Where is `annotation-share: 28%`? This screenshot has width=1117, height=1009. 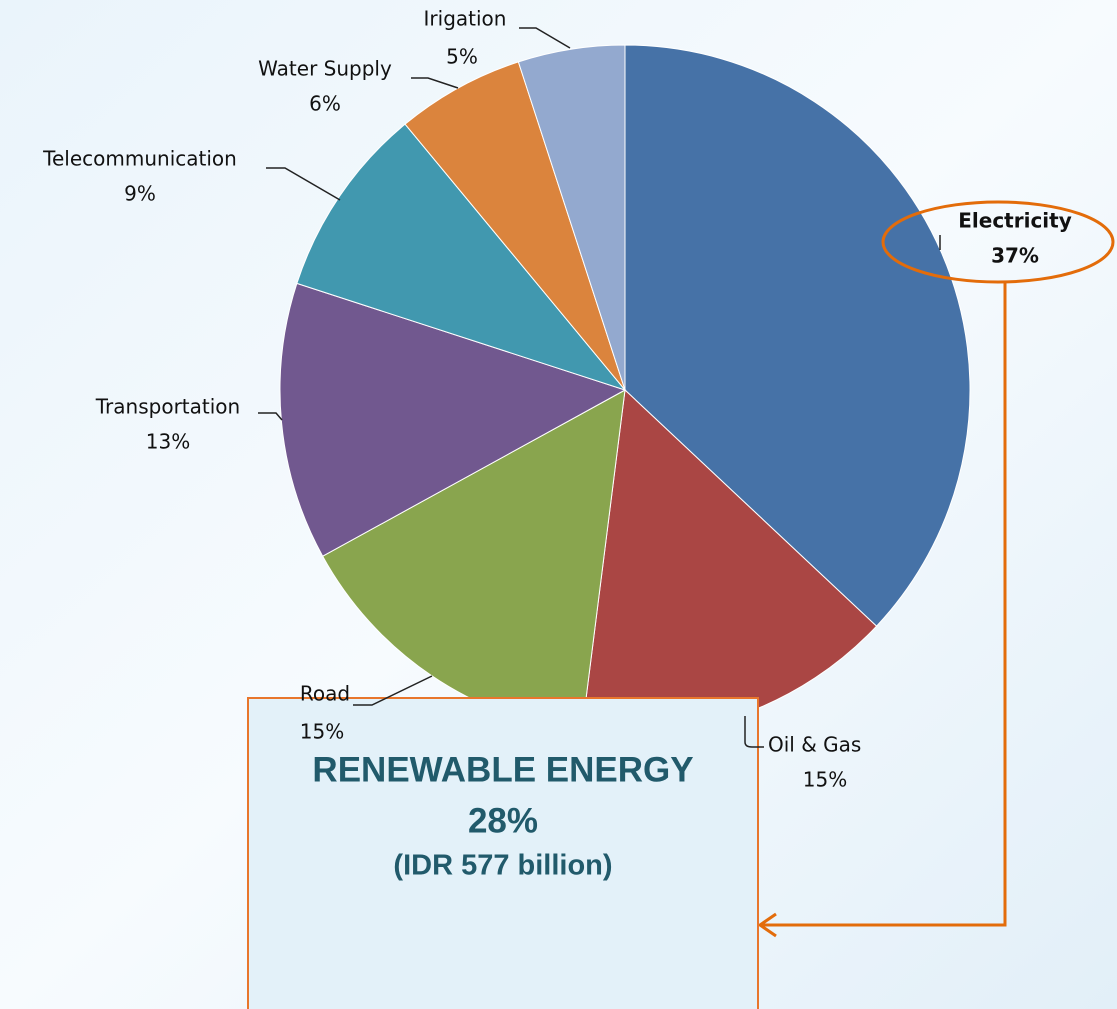 annotation-share: 28% is located at coordinates (503, 820).